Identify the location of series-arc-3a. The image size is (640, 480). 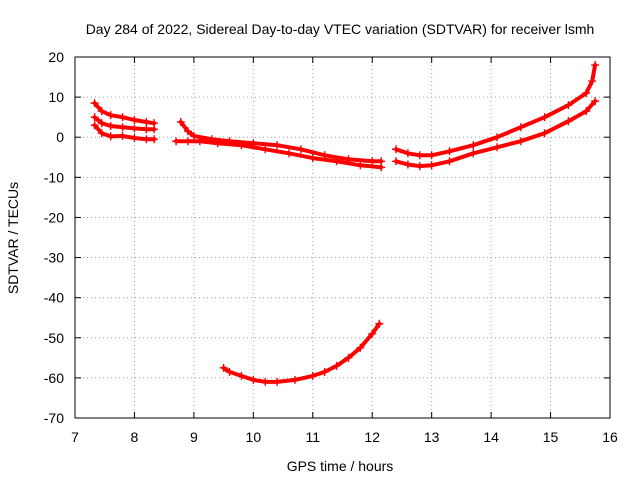
(496, 110).